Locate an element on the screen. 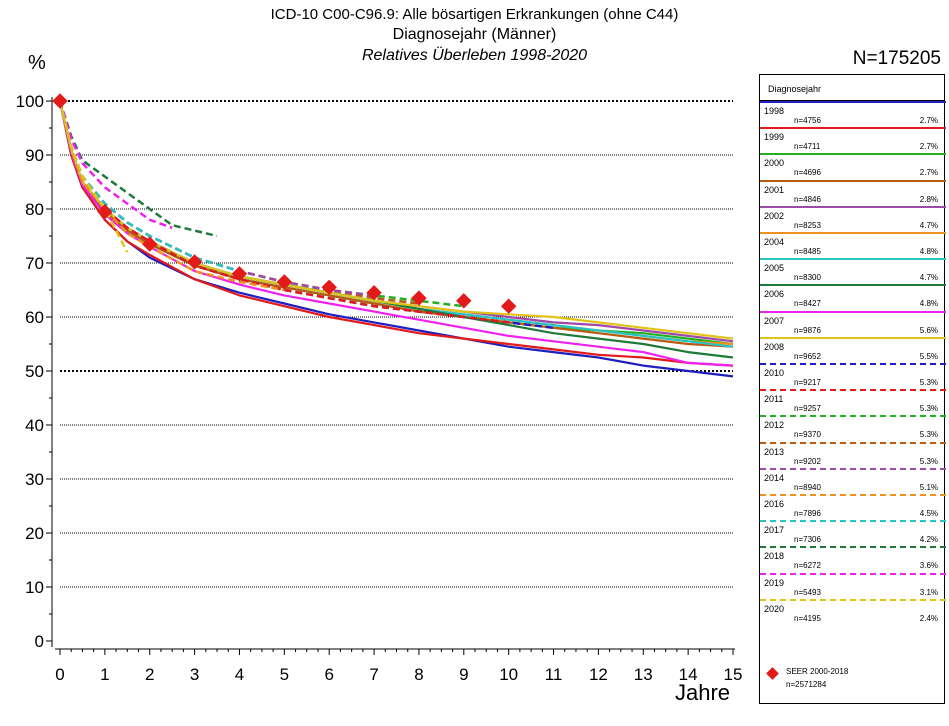 This screenshot has height=726, width=949. legend-item-2016: 2016 n=7896 4.5% is located at coordinates (853, 508).